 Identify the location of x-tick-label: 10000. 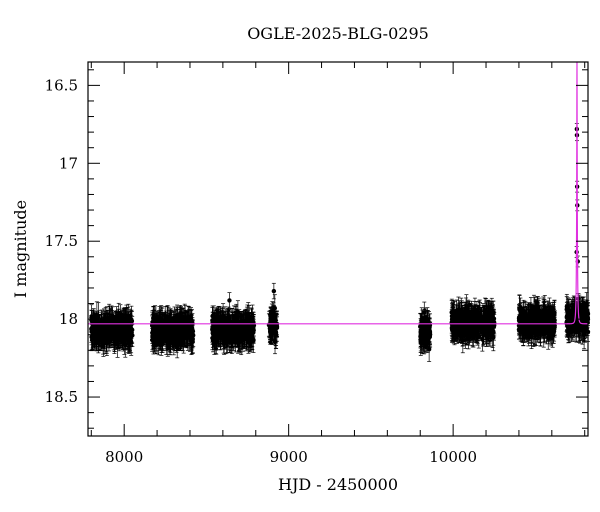
(453, 457).